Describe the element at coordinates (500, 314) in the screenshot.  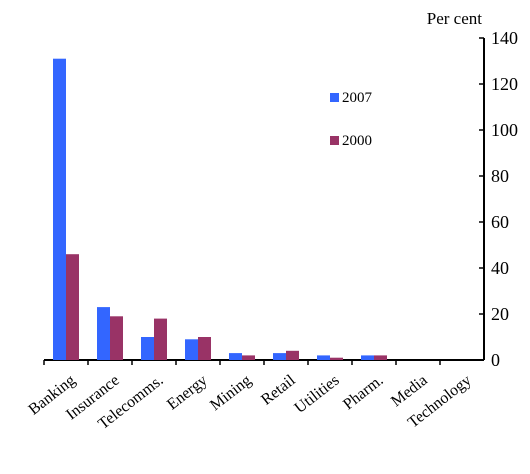
I see `y-tick-label: 20` at that location.